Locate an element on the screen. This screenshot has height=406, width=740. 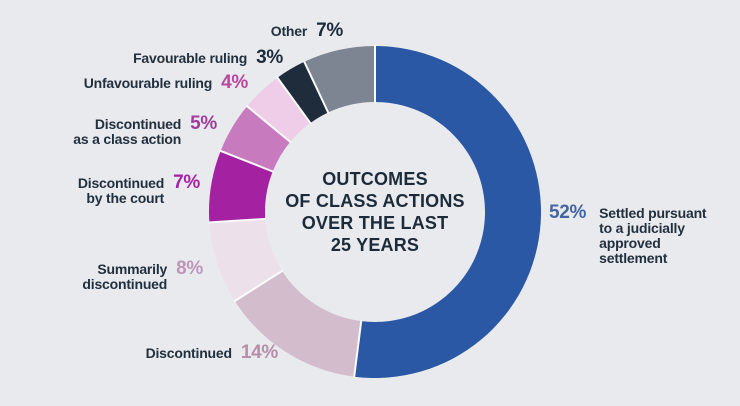
label-discontinued: Discontinued 14% is located at coordinates (212, 352).